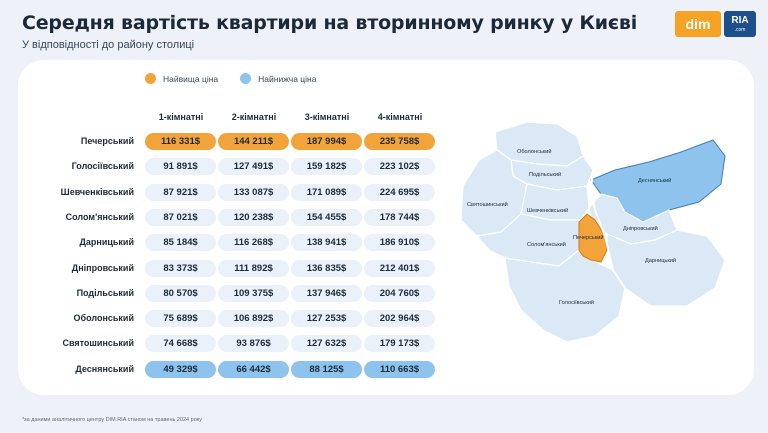 The width and height of the screenshot is (768, 433). What do you see at coordinates (180, 243) in the screenshot?
I see `price-cell: 85 184$` at bounding box center [180, 243].